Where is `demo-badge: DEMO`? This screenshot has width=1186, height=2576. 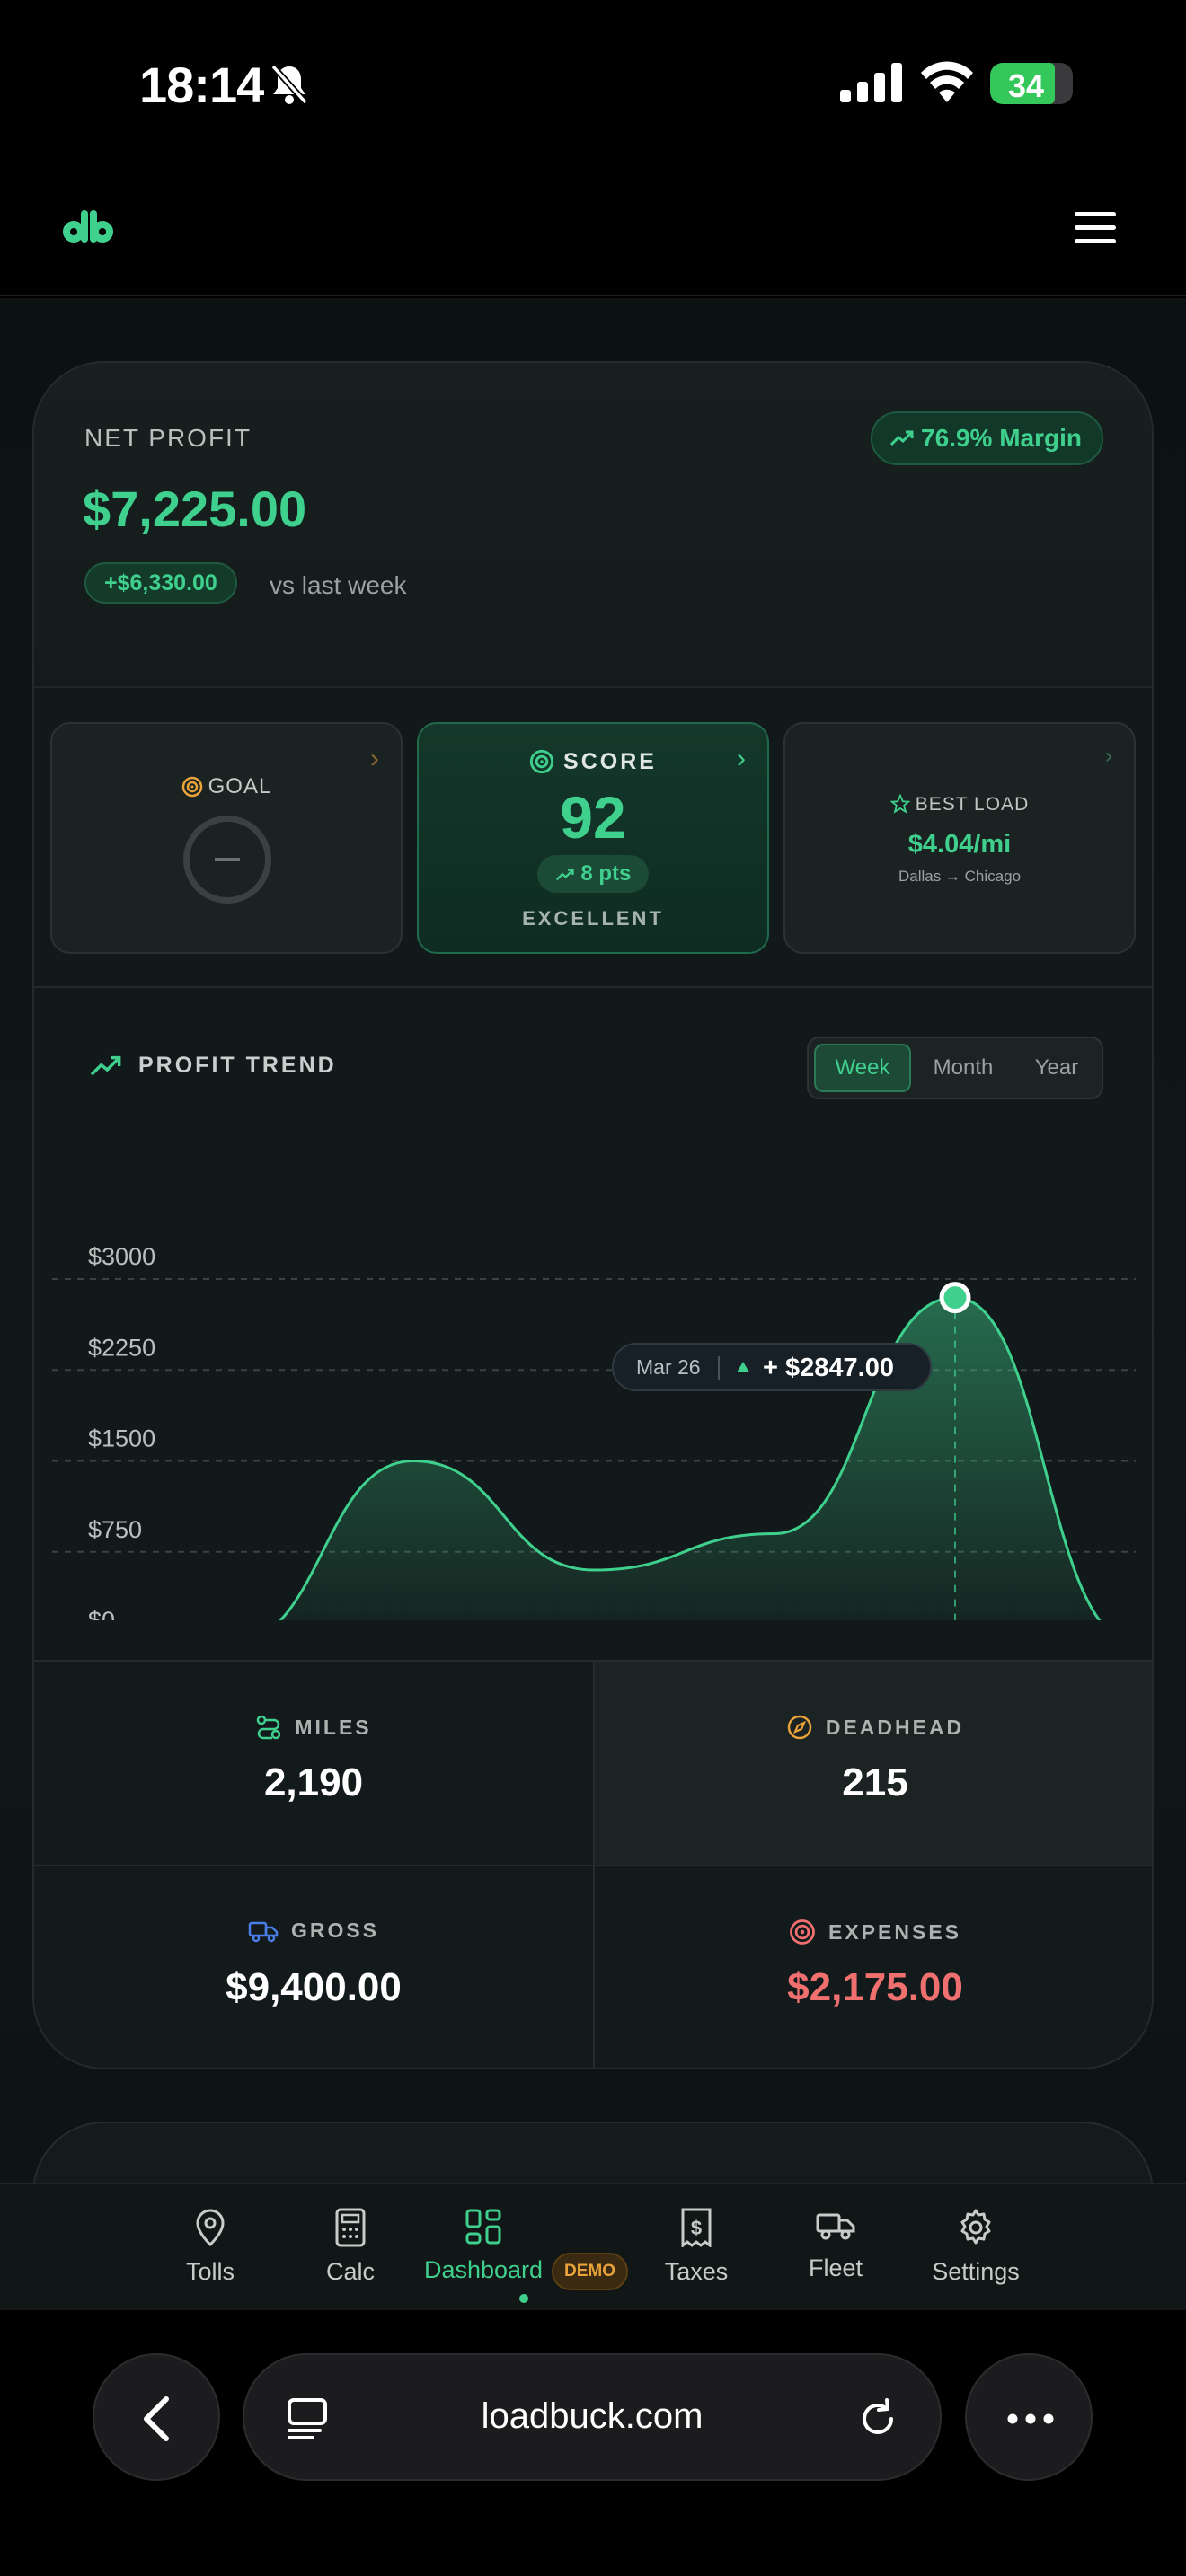 demo-badge: DEMO is located at coordinates (590, 2271).